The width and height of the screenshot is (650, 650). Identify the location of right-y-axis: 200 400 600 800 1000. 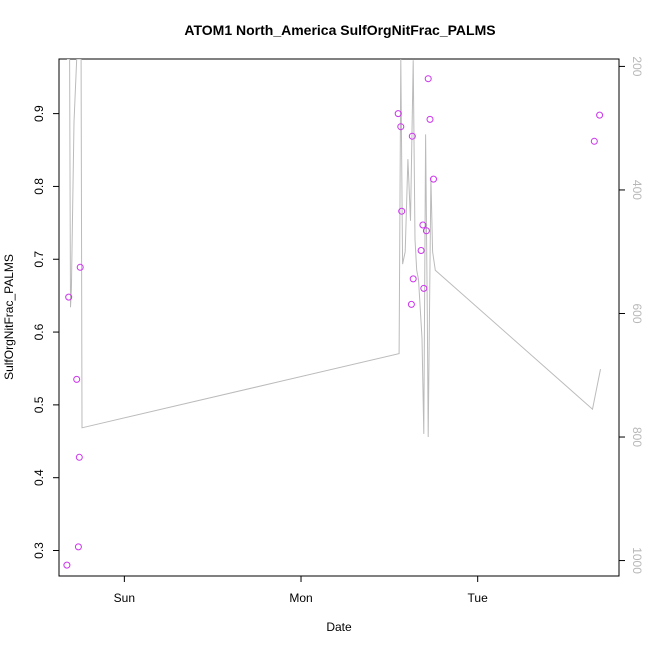
(631, 315).